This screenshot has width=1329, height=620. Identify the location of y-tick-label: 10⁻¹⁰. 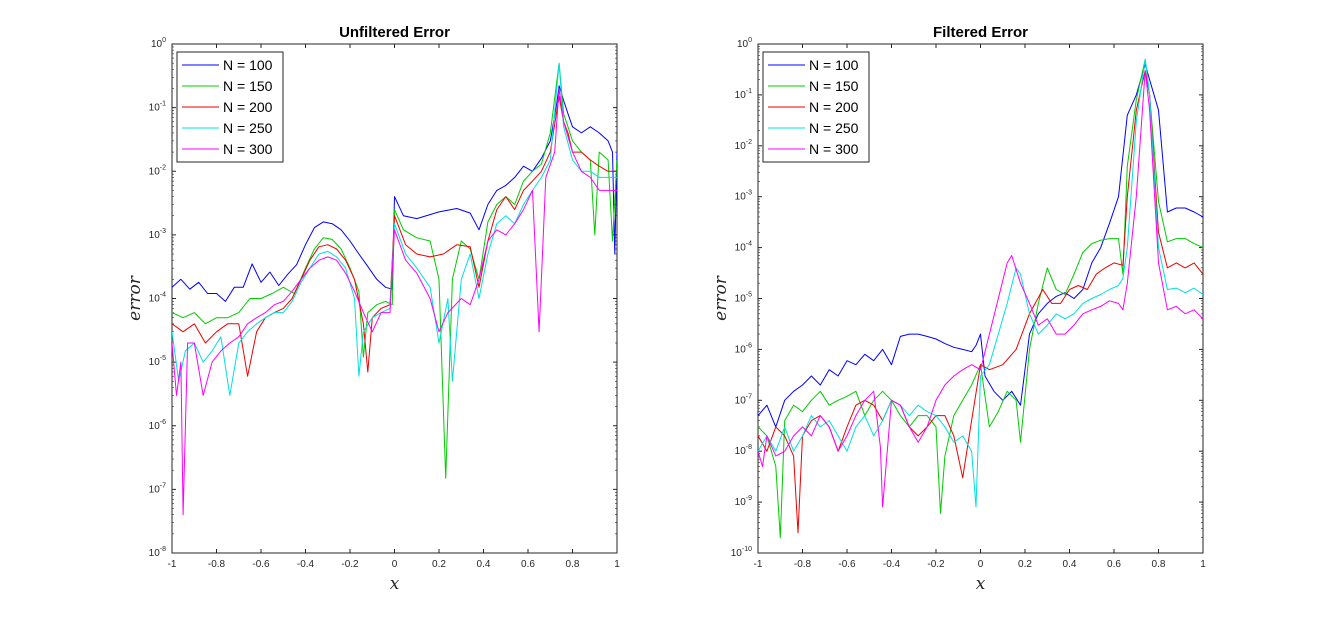
(741, 552).